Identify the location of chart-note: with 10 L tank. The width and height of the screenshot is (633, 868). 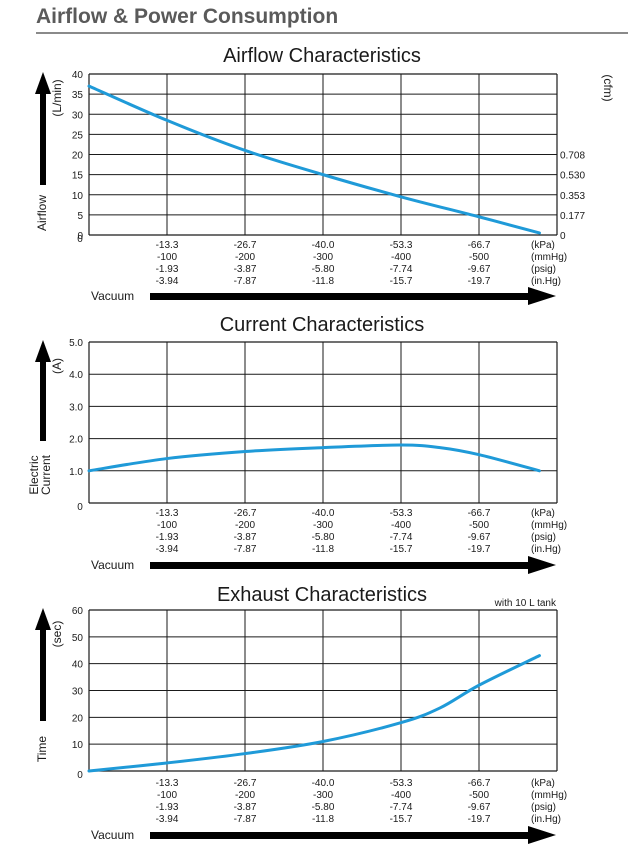
(525, 603).